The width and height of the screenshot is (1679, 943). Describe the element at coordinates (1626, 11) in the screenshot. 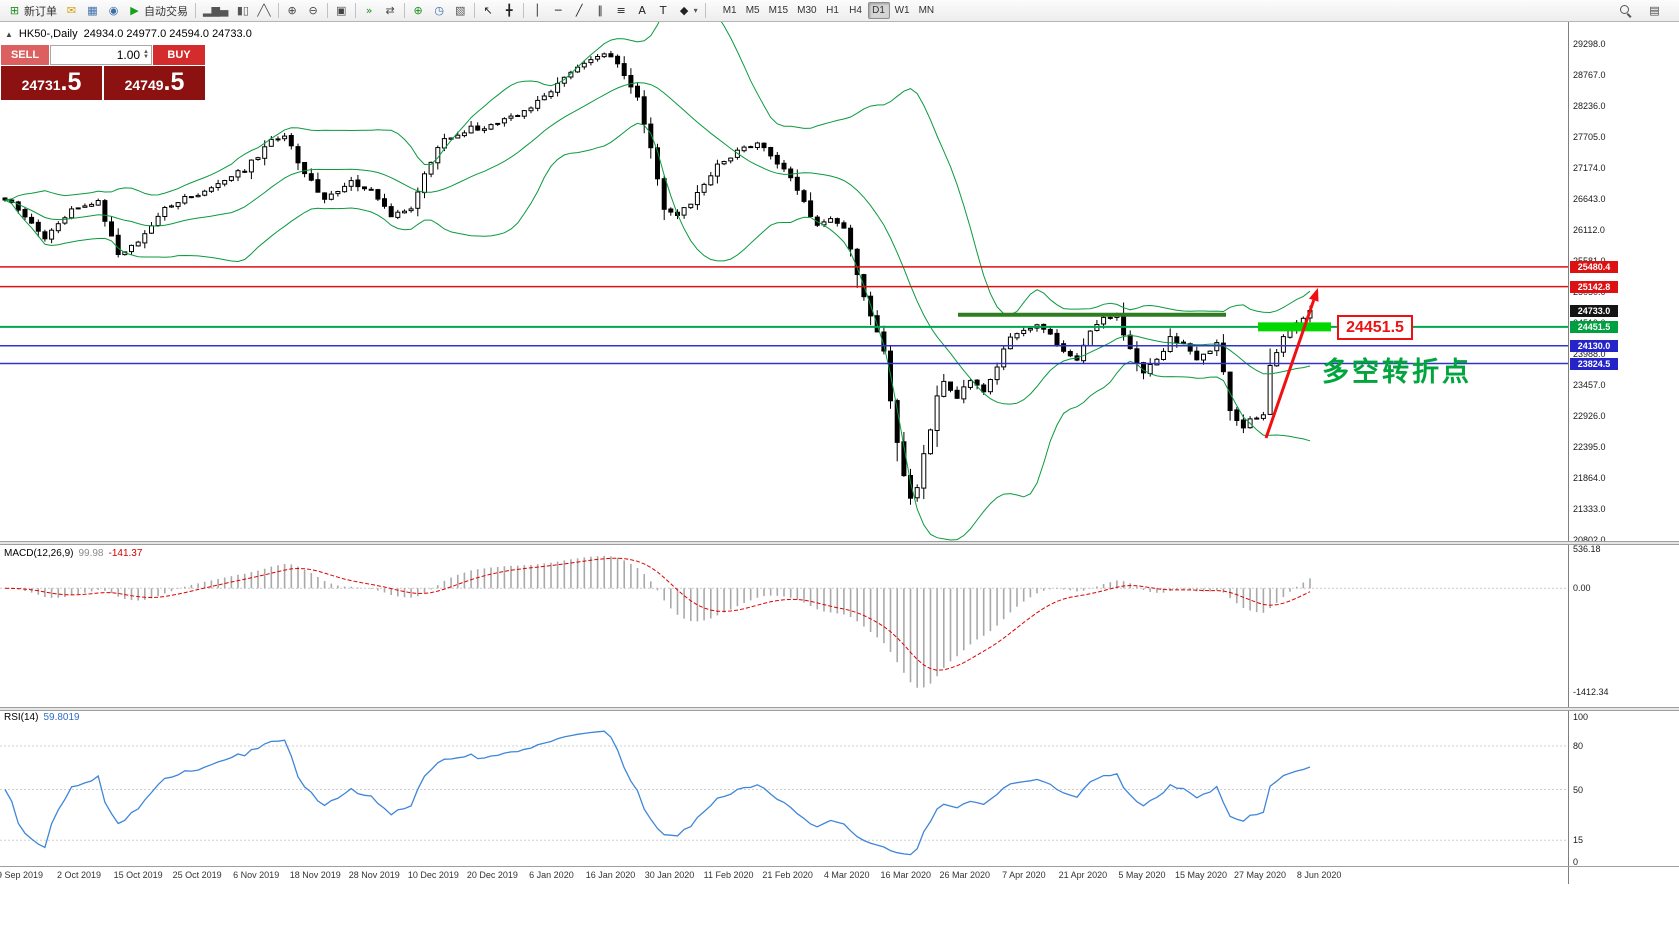

I see `search-button` at that location.